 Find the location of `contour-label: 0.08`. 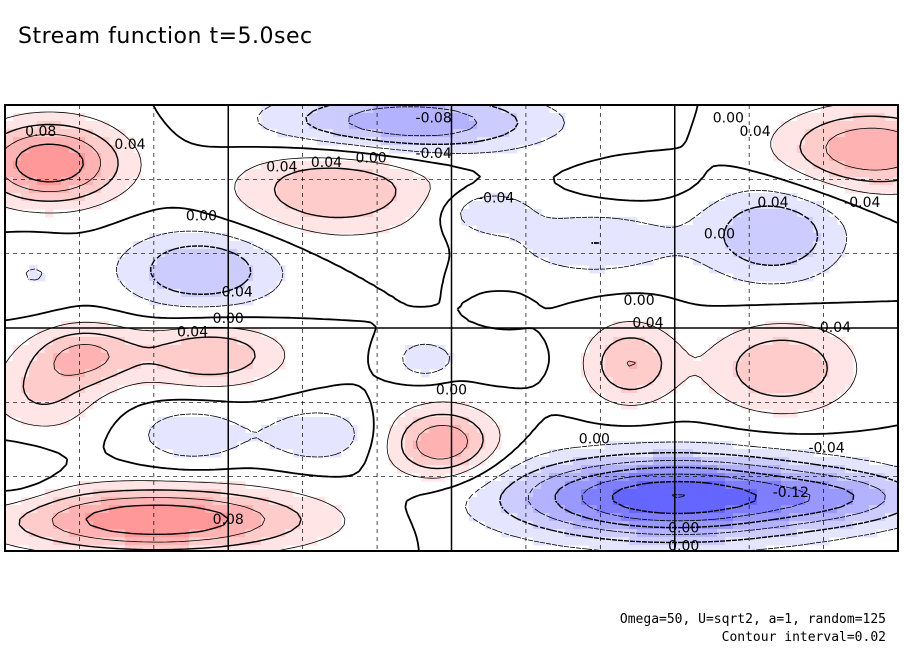

contour-label: 0.08 is located at coordinates (228, 520).